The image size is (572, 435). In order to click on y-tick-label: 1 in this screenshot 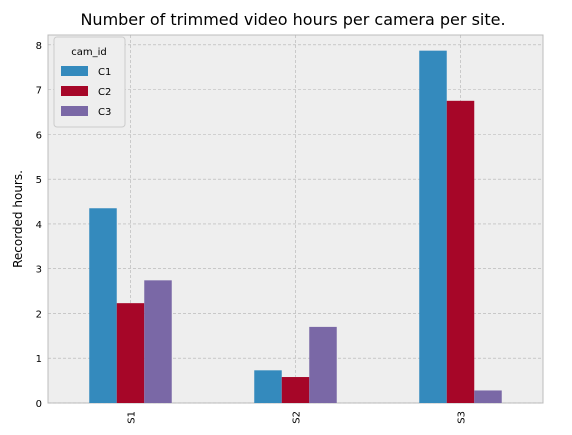, I will do `click(39, 359)`.